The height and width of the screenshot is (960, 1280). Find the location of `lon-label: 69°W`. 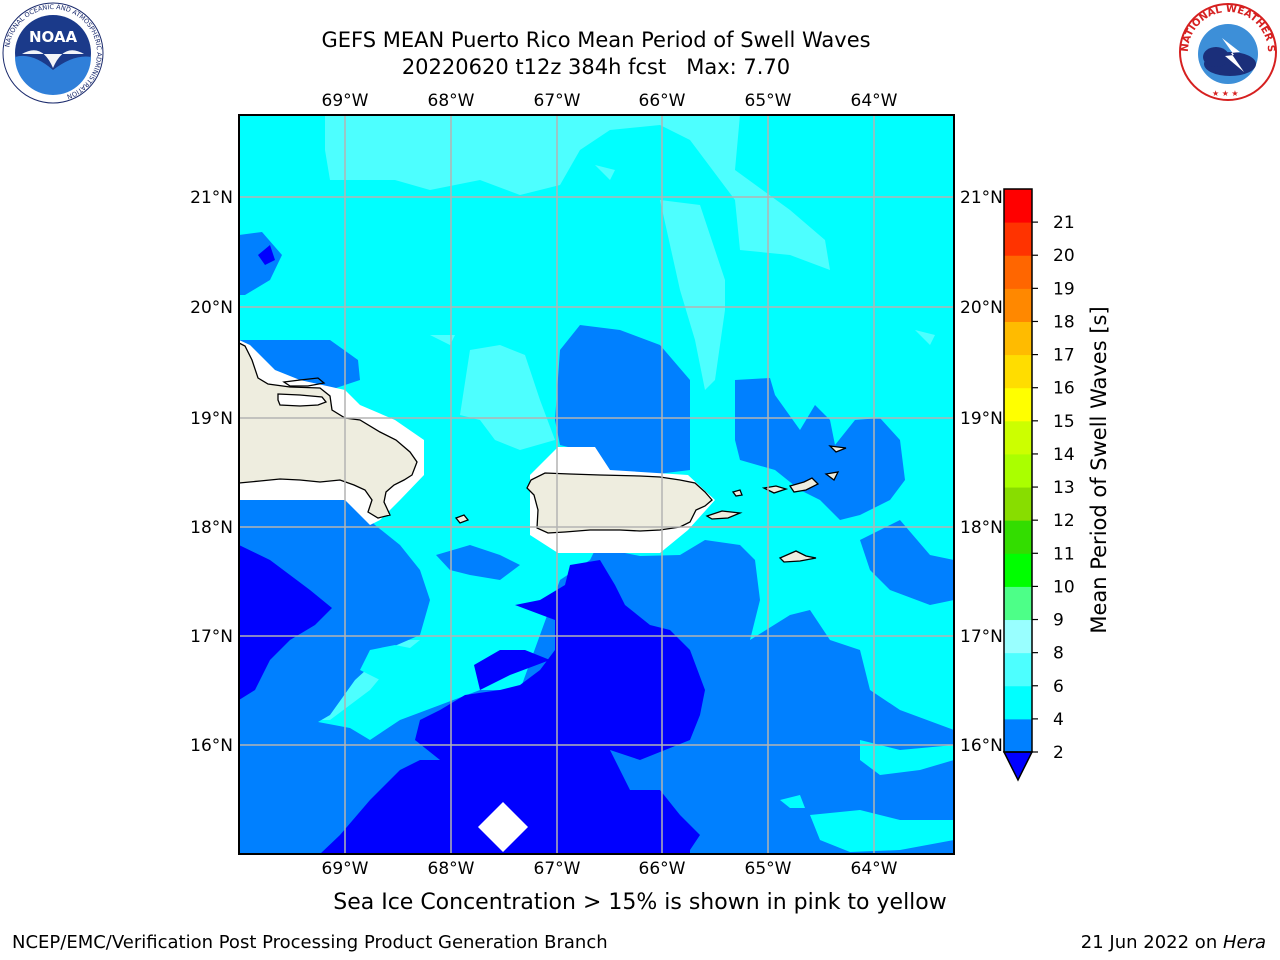

lon-label: 69°W is located at coordinates (345, 101).